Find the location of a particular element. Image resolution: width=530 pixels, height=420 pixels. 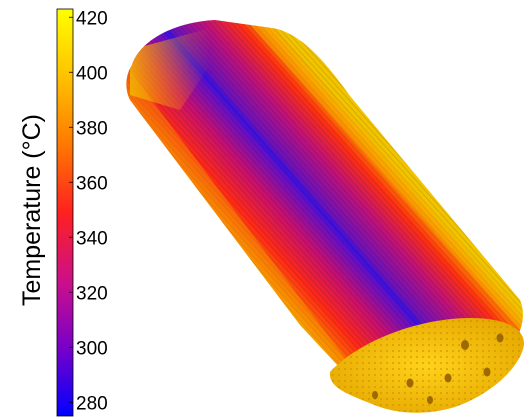

colorbar-tick-label: 420 is located at coordinates (92, 18).